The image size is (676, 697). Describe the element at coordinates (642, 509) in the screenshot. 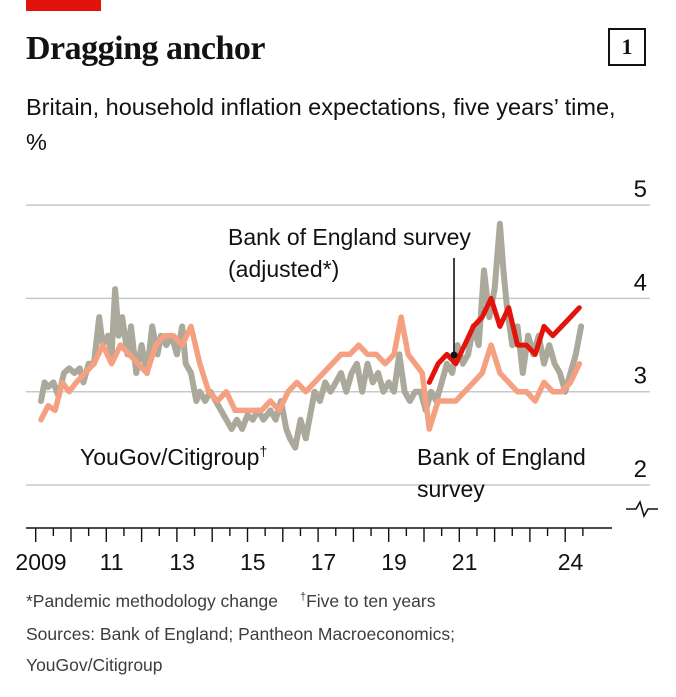

I see `axis-break-icon` at that location.